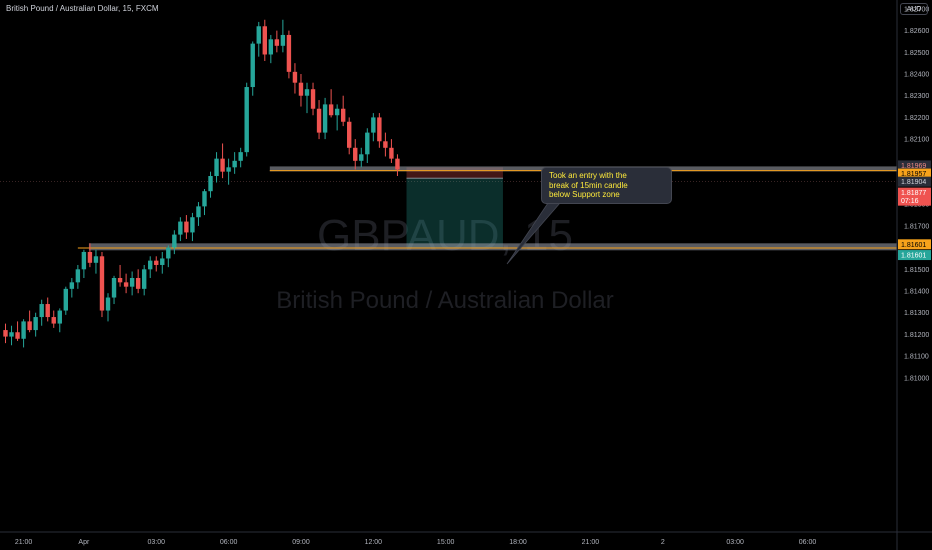 This screenshot has width=932, height=550. What do you see at coordinates (914, 173) in the screenshot?
I see `resistance-price-tag-2-bg` at bounding box center [914, 173].